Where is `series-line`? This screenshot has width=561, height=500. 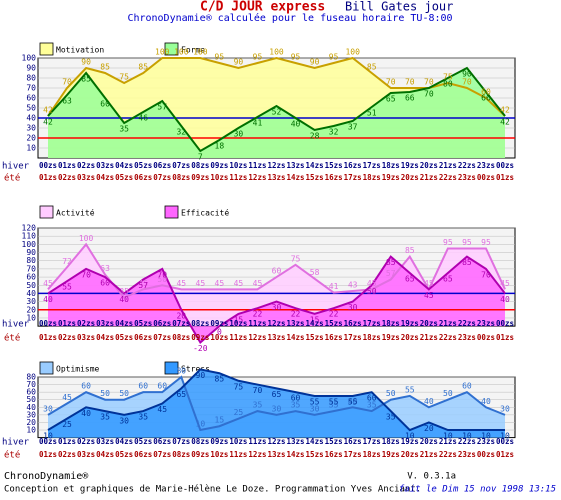 series-line is located at coordinates (276, 109).